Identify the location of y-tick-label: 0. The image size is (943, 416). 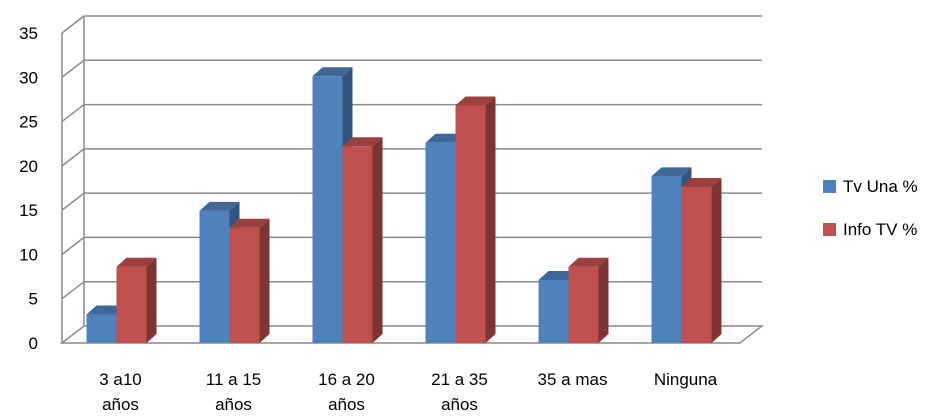
(33, 343).